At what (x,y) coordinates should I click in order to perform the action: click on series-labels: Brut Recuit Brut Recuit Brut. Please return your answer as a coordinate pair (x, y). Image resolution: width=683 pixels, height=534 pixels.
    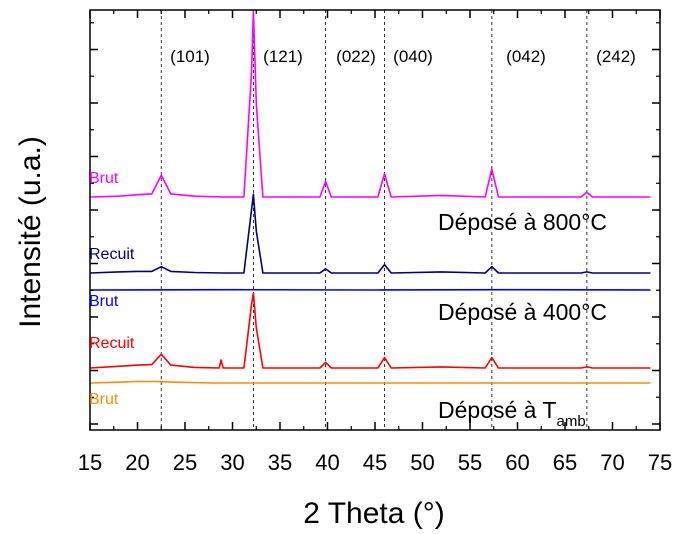
    Looking at the image, I should click on (112, 289).